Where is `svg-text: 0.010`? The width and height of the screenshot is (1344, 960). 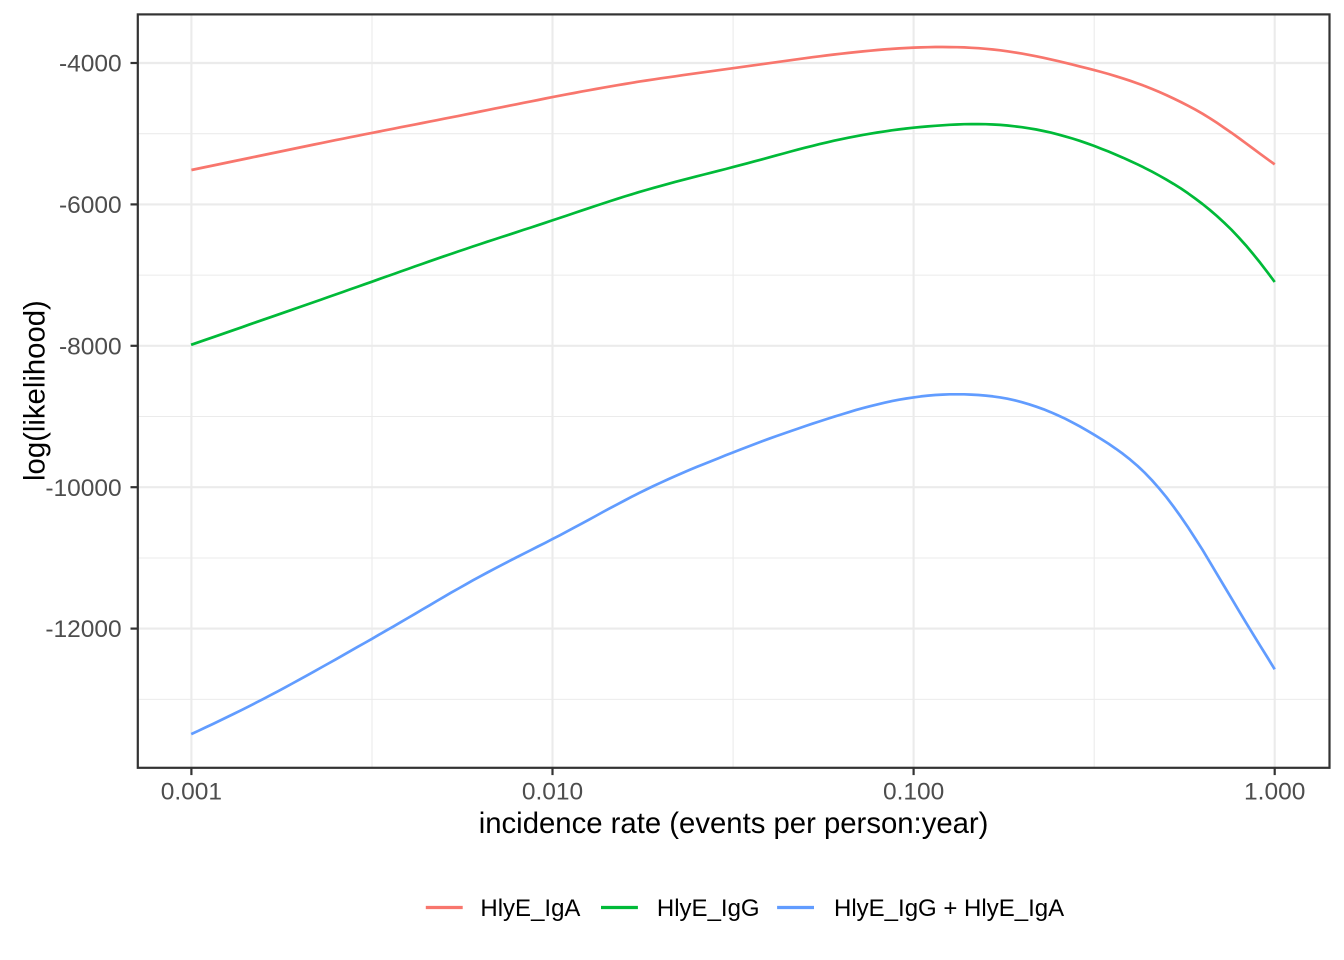
svg-text: 0.010 is located at coordinates (552, 792).